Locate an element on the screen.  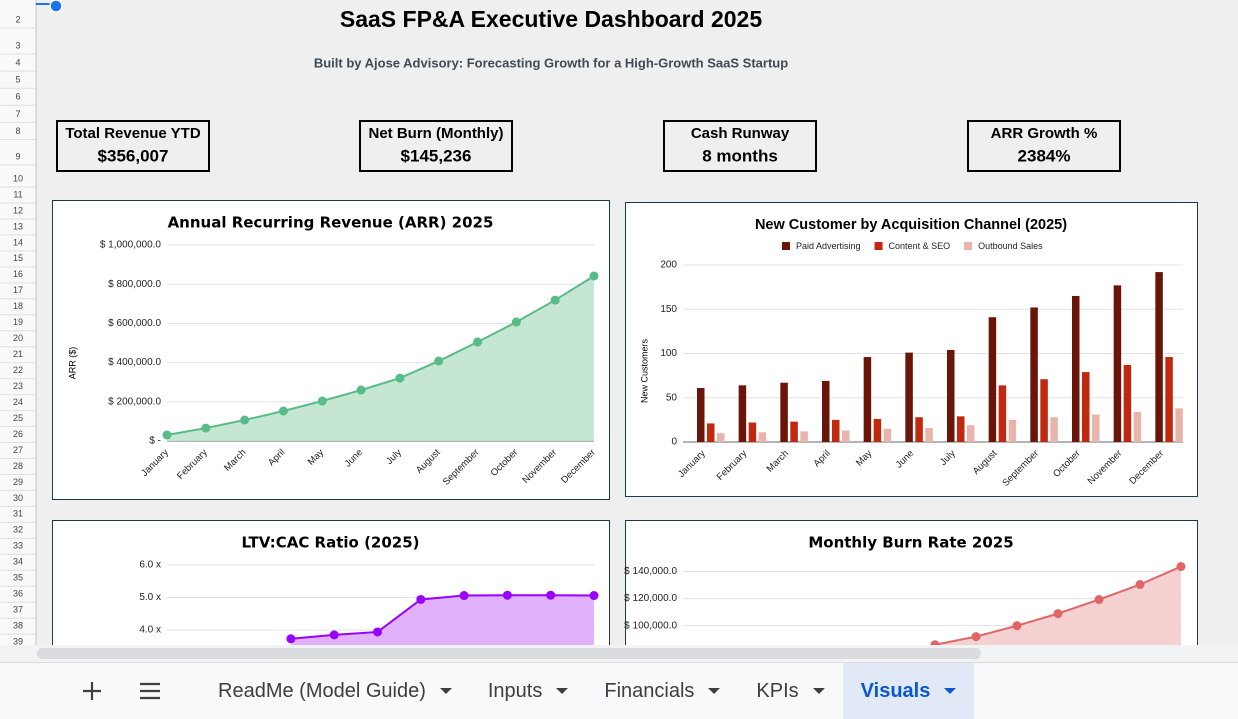
row-number: 35 is located at coordinates (18, 578).